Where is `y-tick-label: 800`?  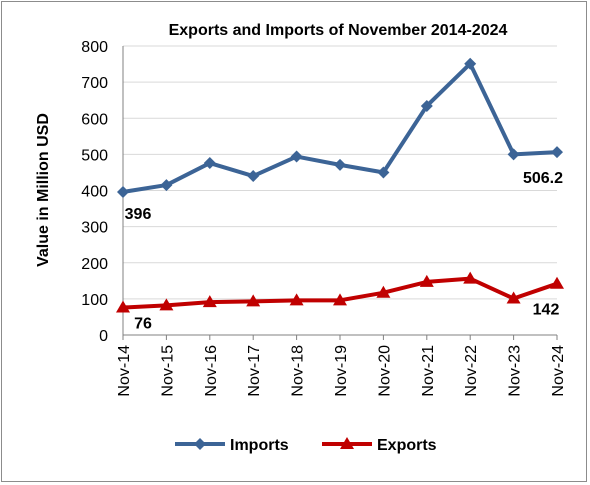
y-tick-label: 800 is located at coordinates (94, 47).